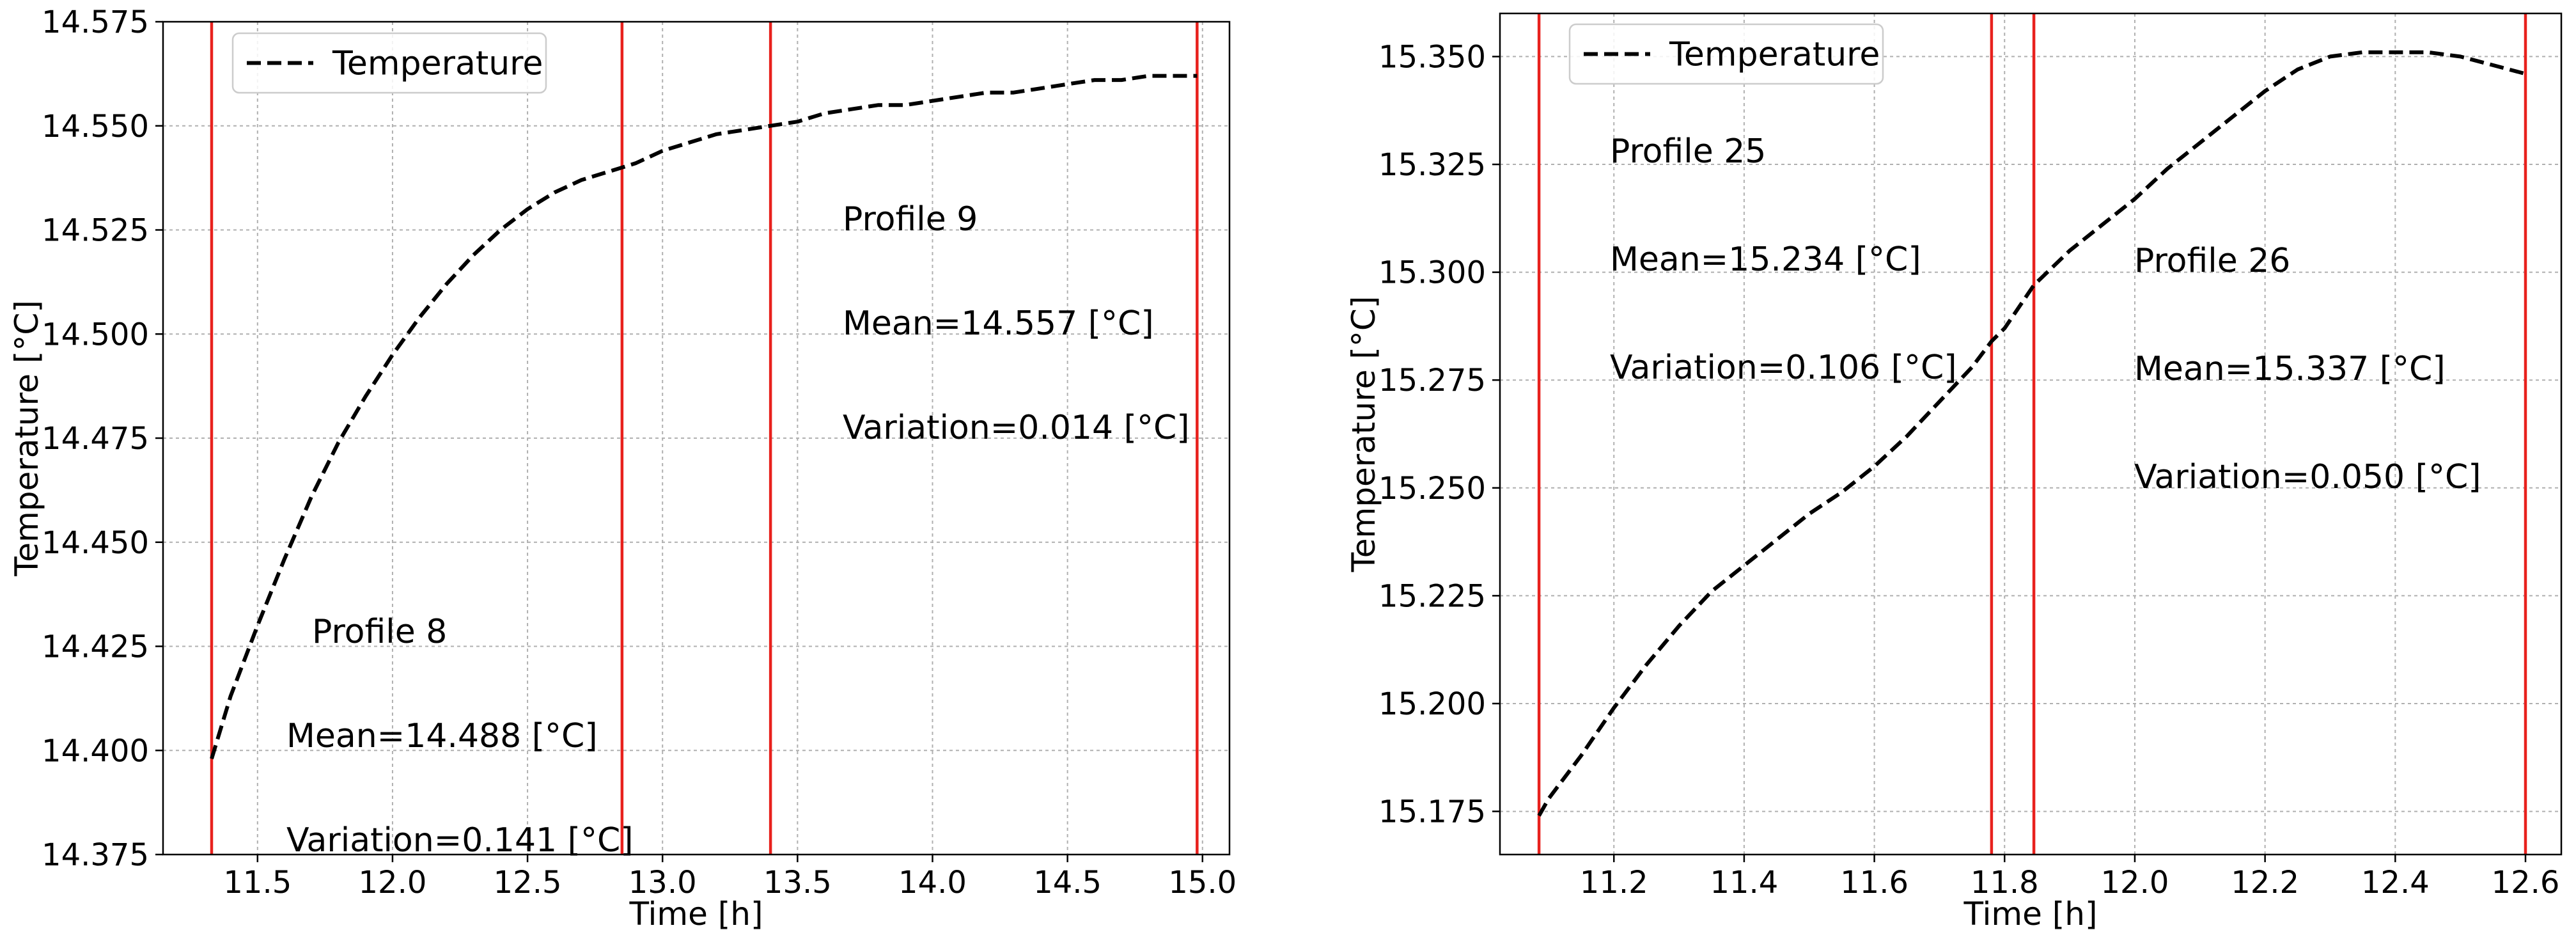  I want to click on annotation-text: Profile 9, so click(911, 219).